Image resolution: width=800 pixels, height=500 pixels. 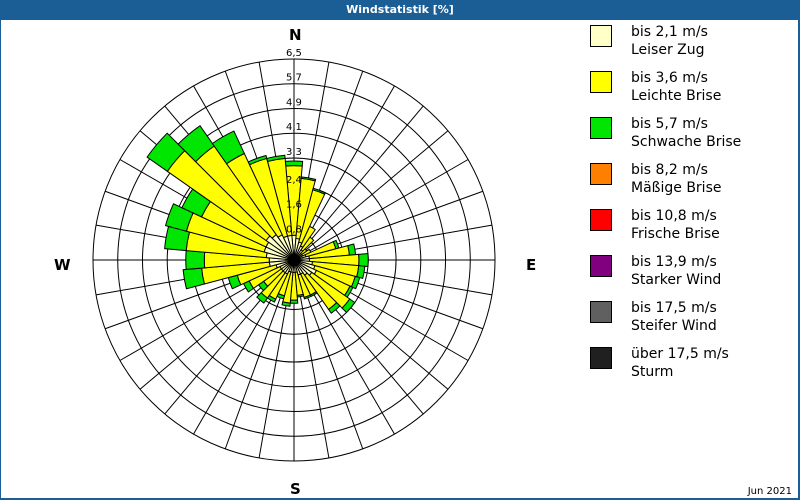 I want to click on legend-name: Schwache Brise, so click(x=686, y=142).